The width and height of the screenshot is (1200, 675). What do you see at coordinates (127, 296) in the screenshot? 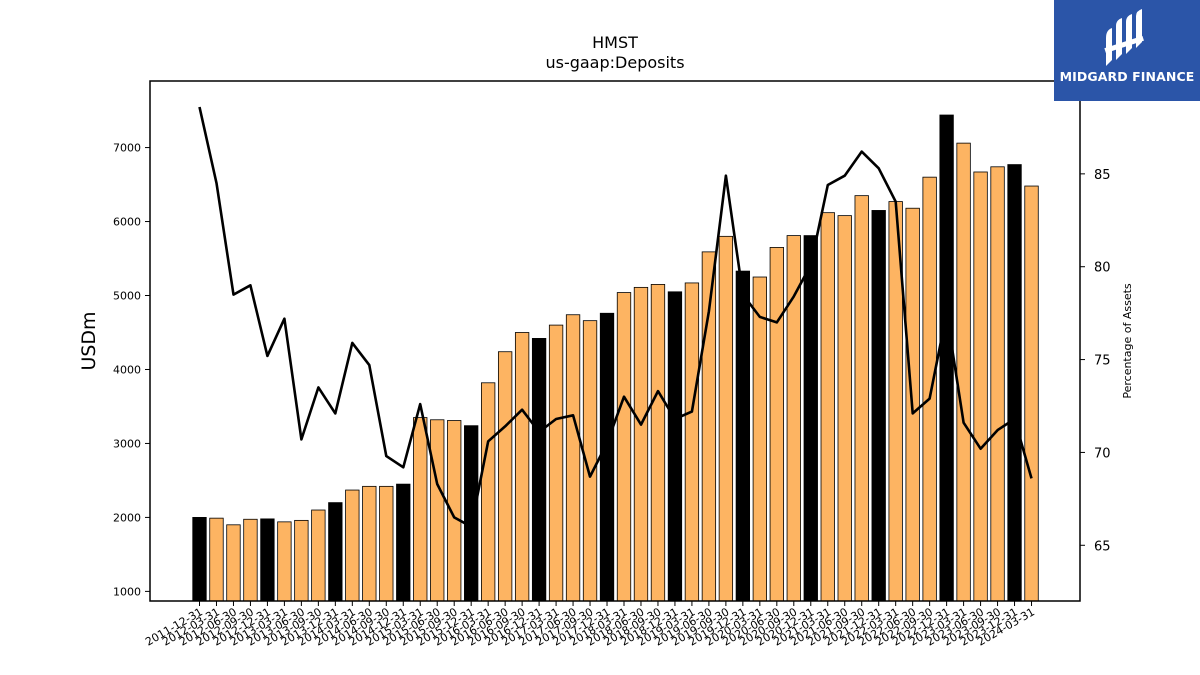
I see `y-tick-label: 5000` at bounding box center [127, 296].